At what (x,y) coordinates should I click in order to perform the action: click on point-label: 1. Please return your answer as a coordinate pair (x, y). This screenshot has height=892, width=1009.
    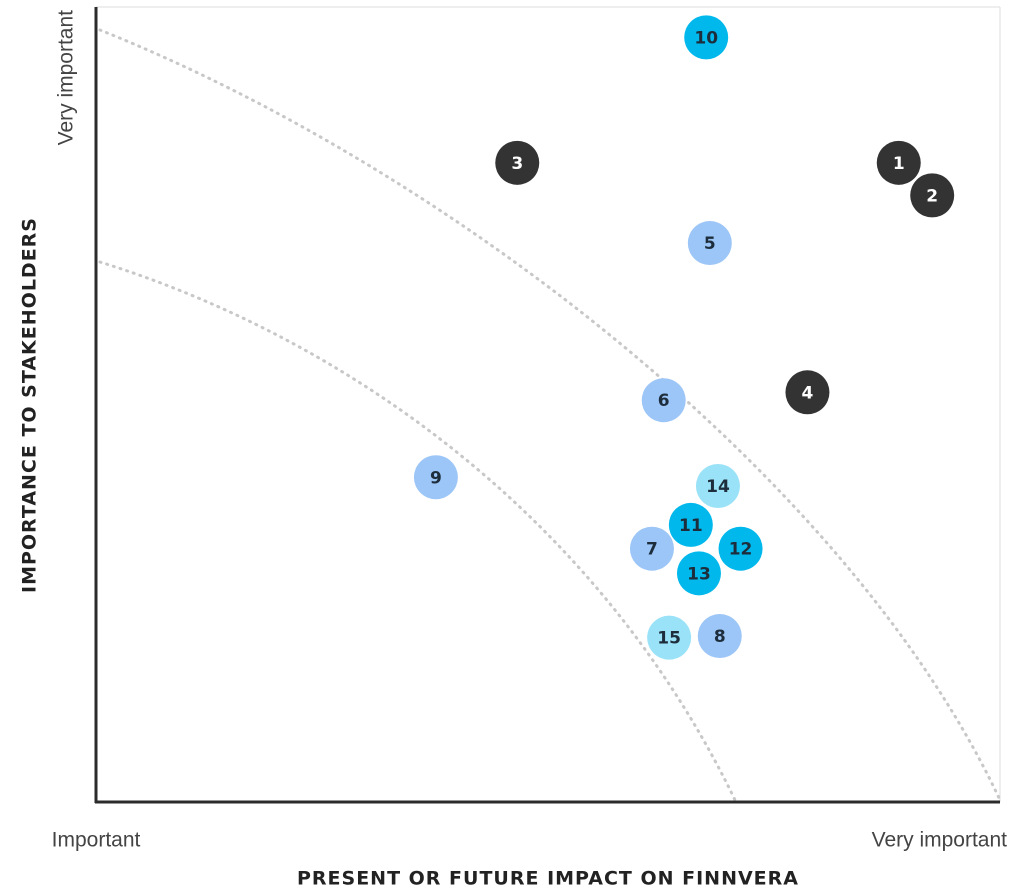
    Looking at the image, I should click on (899, 164).